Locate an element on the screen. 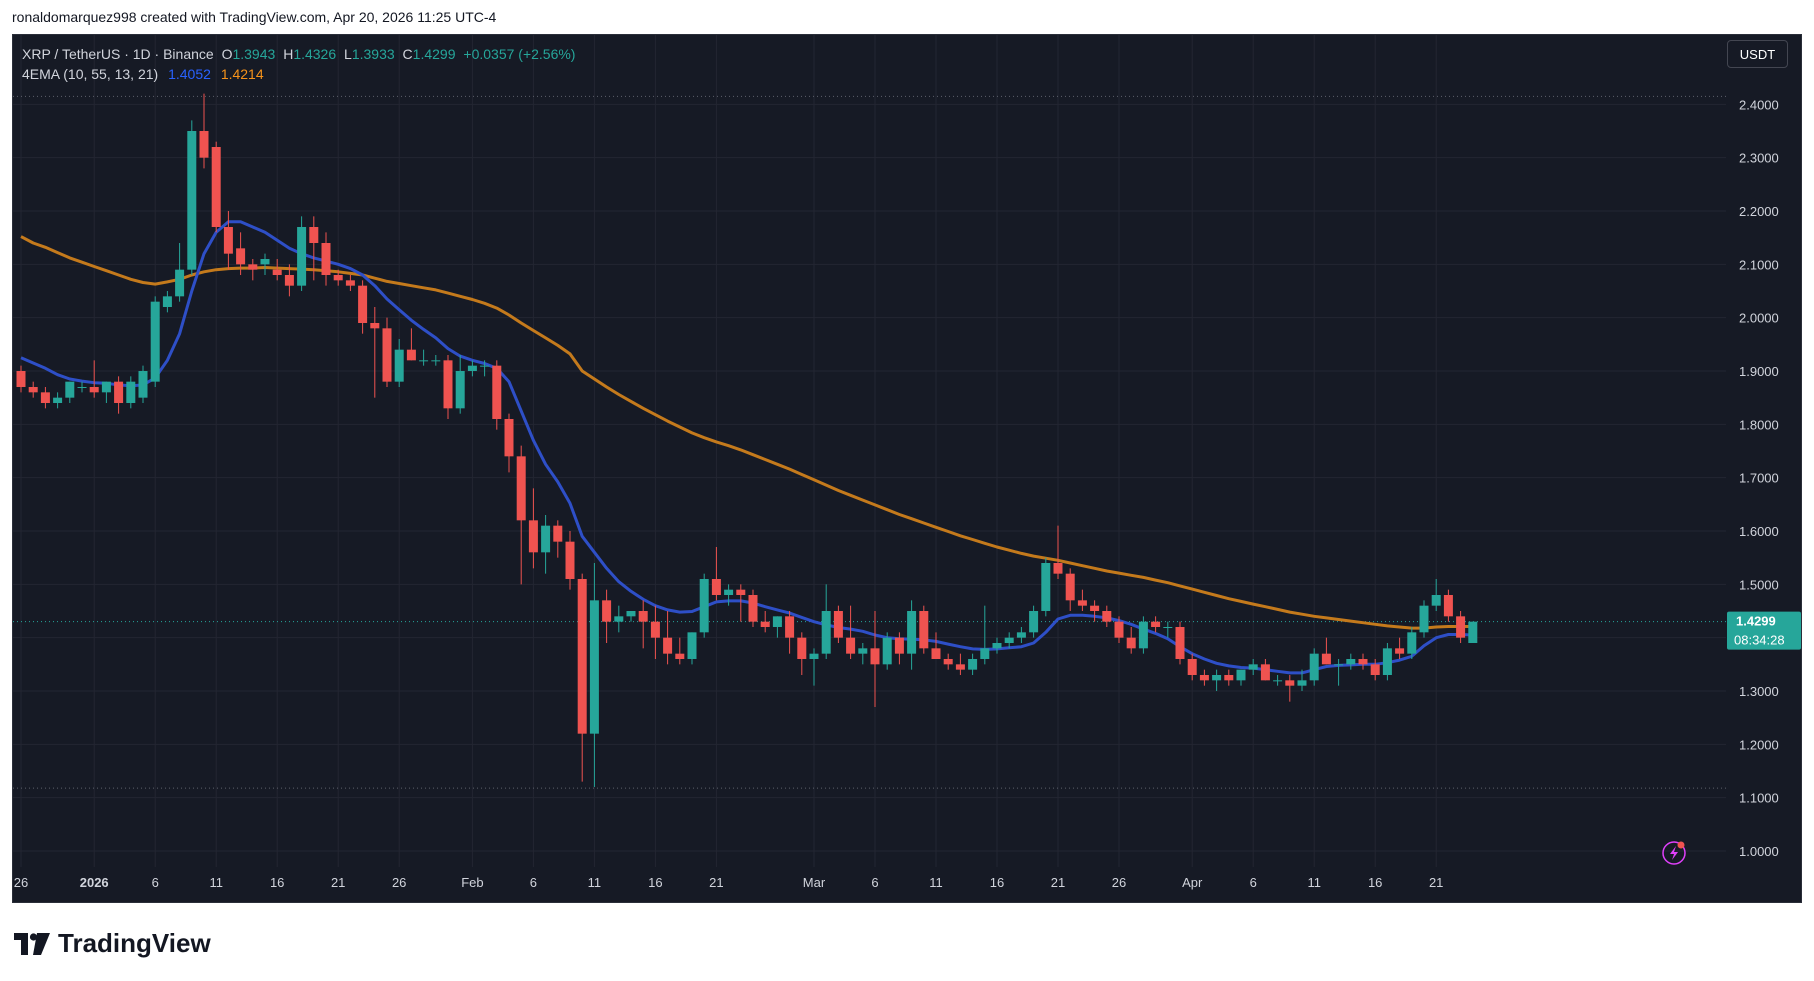 The image size is (1814, 981). change-value: +0.0357 (+2.56%) is located at coordinates (519, 54).